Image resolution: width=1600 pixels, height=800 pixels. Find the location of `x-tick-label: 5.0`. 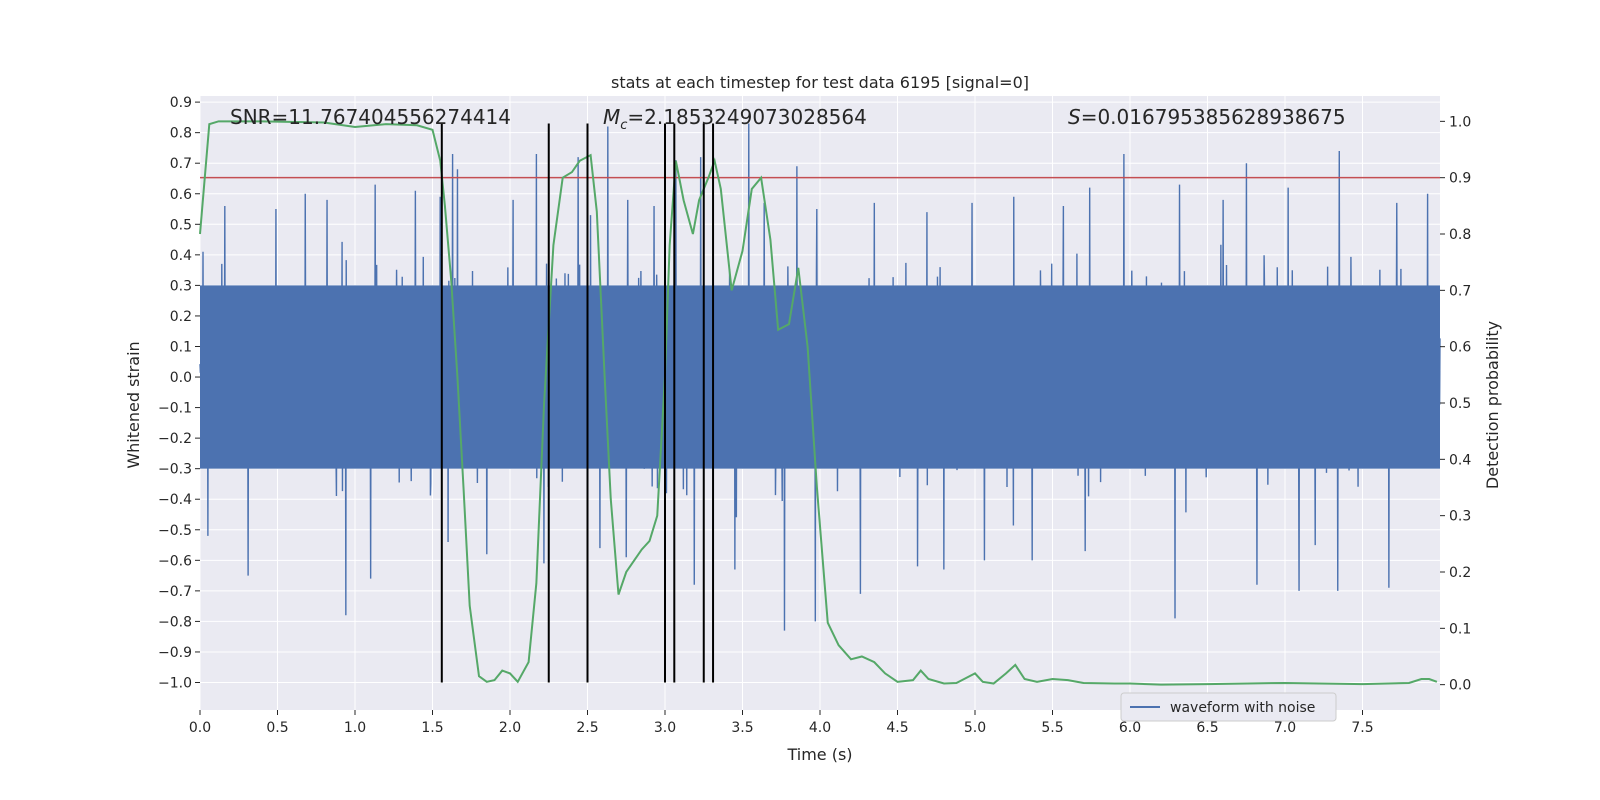

x-tick-label: 5.0 is located at coordinates (975, 728).